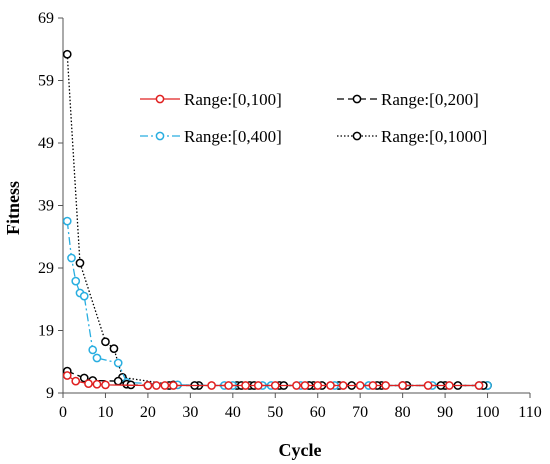  What do you see at coordinates (46, 268) in the screenshot?
I see `y-tick-label: 29` at bounding box center [46, 268].